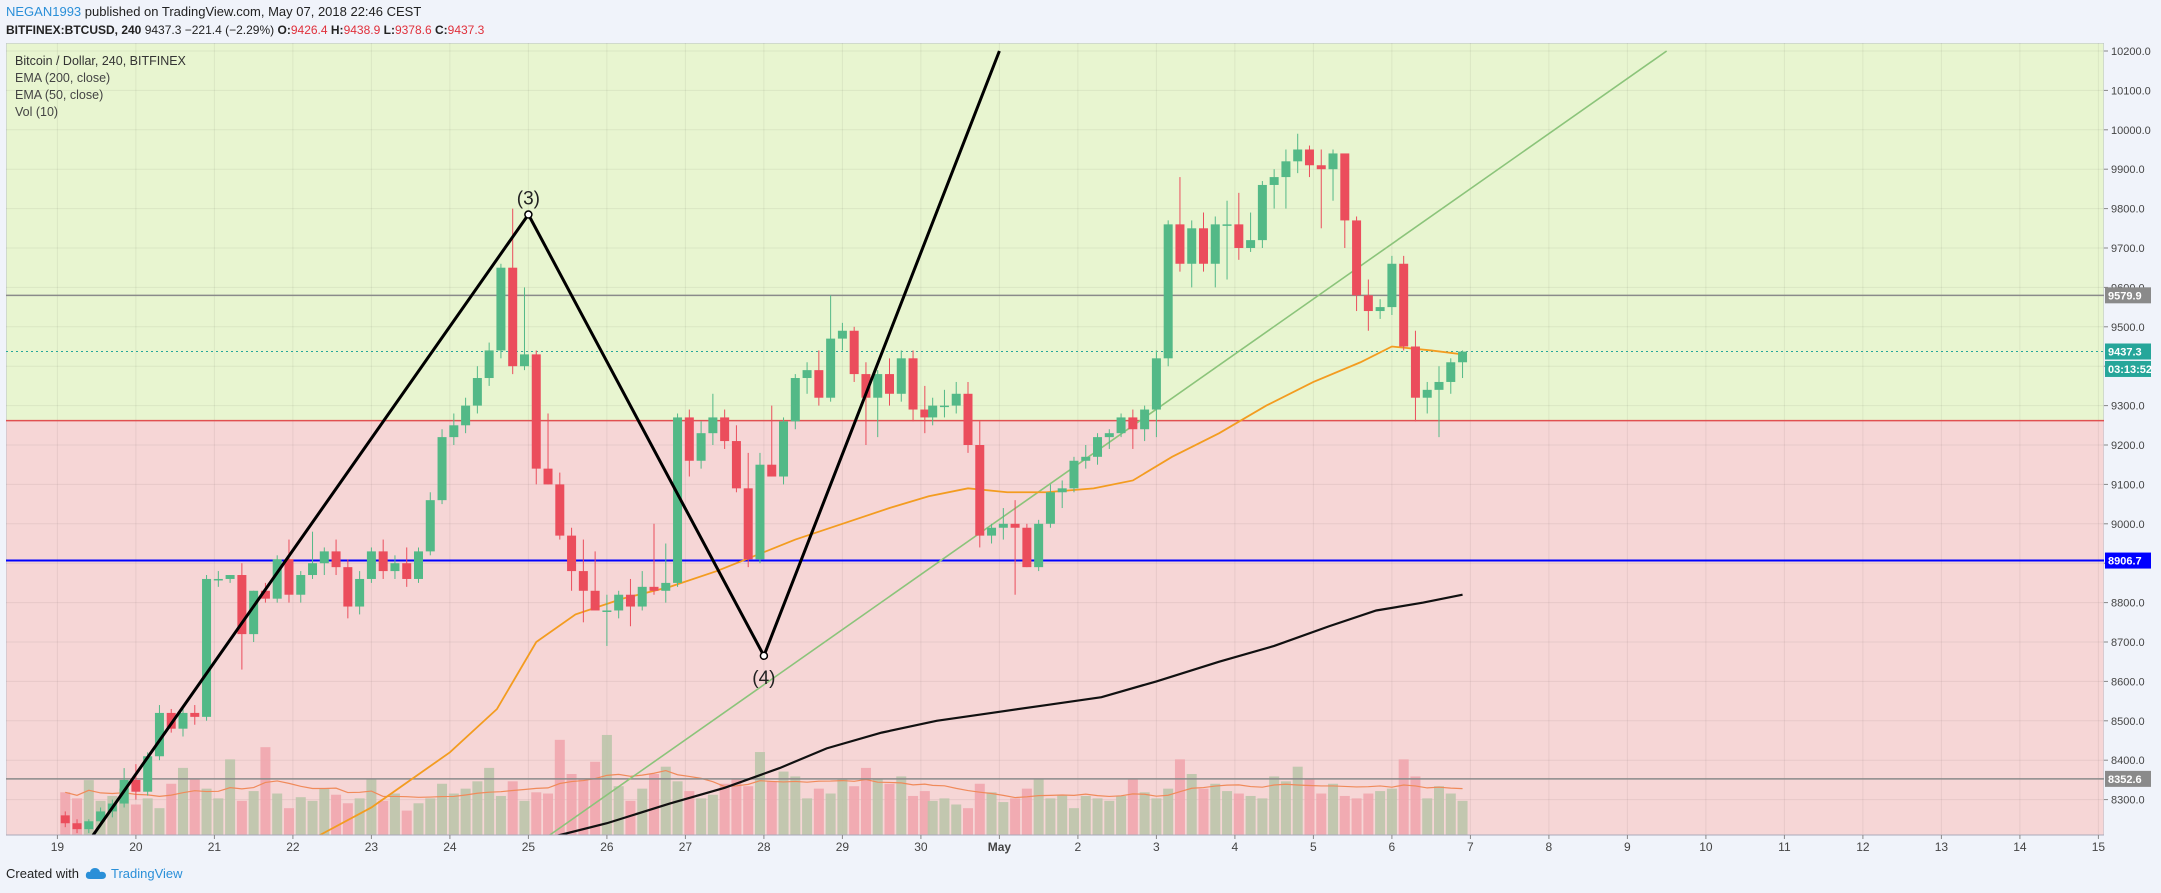  Describe the element at coordinates (2099, 847) in the screenshot. I see `time-tick-label: 15` at that location.